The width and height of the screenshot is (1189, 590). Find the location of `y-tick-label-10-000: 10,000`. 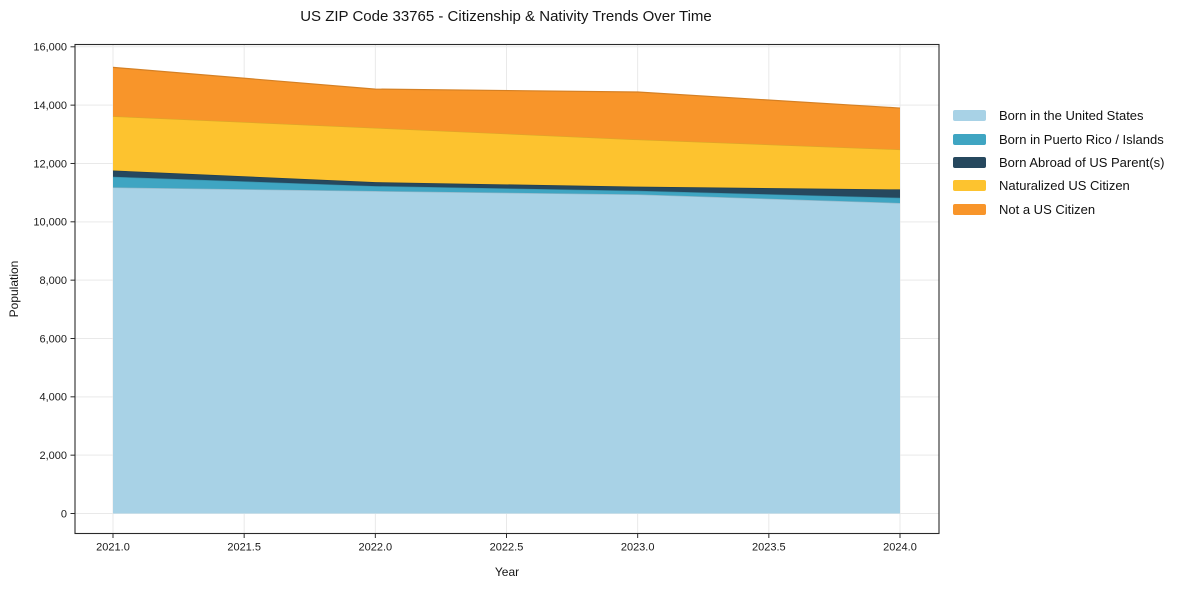

y-tick-label-10-000: 10,000 is located at coordinates (50, 223).